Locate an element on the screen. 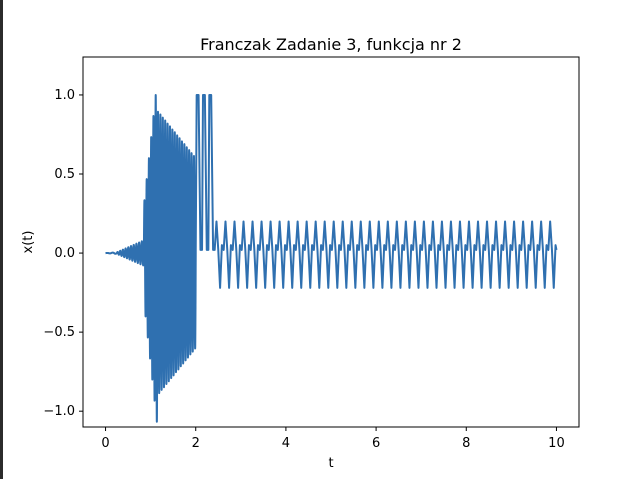 The image size is (643, 479). window-edge is located at coordinates (1, 239).